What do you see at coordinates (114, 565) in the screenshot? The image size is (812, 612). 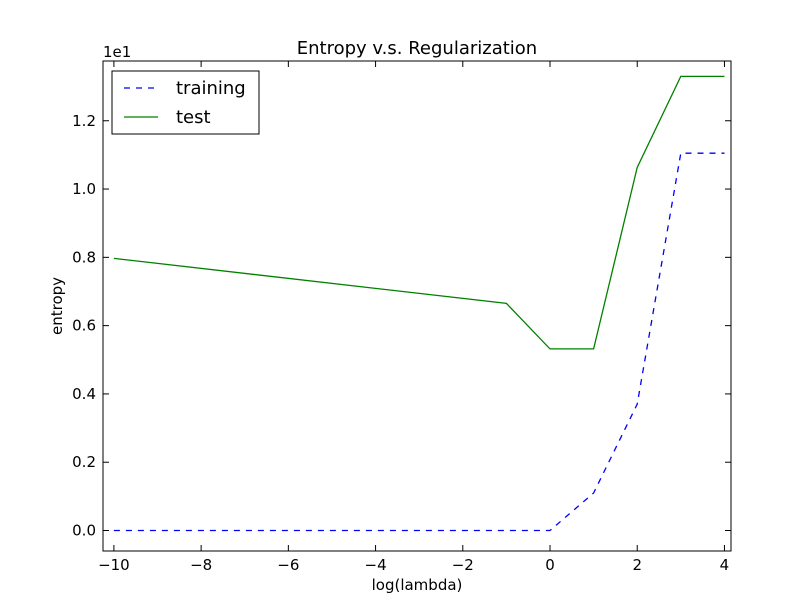 I see `x-tick-label: −10` at bounding box center [114, 565].